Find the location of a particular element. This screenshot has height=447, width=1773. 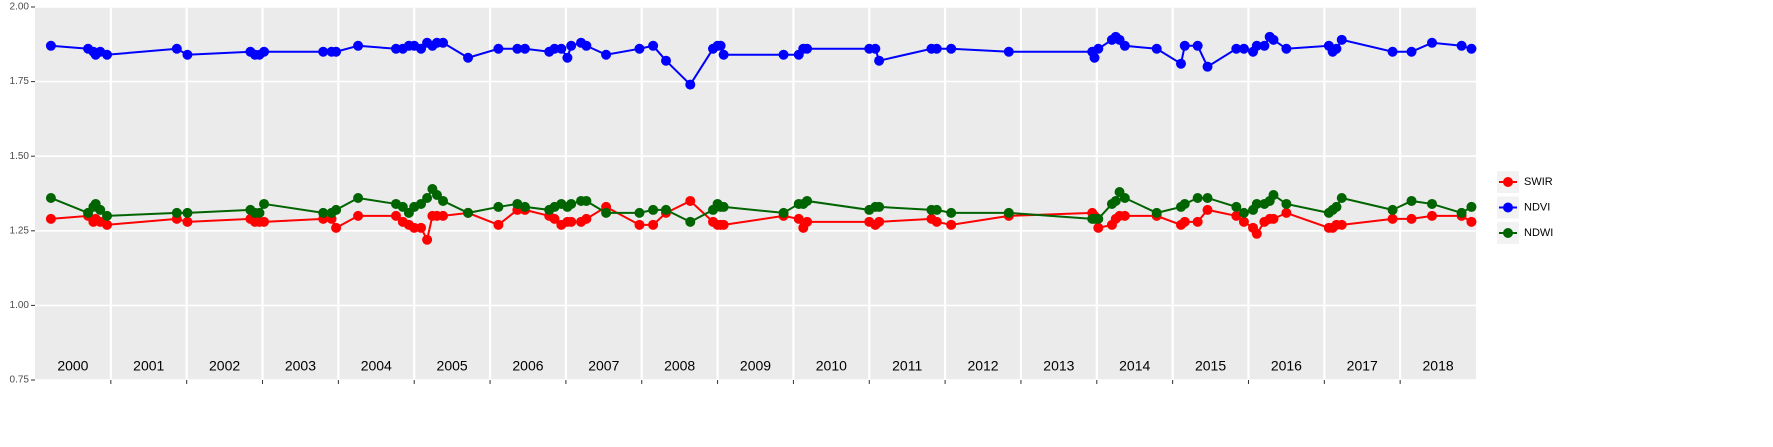

y-tick-label: 1.50 is located at coordinates (20, 156).